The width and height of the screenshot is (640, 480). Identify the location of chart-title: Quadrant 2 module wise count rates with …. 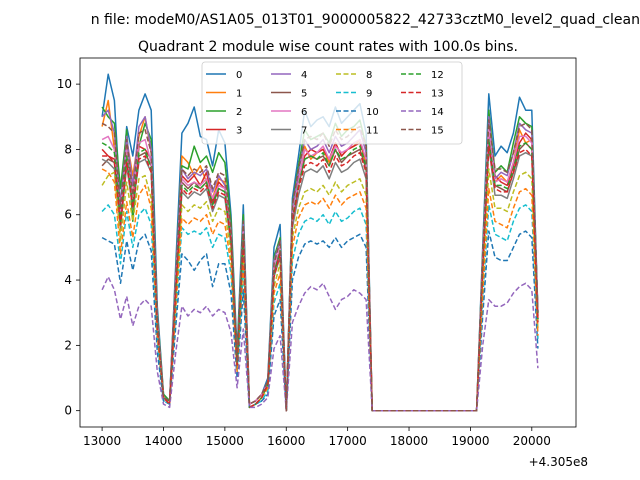
(328, 47).